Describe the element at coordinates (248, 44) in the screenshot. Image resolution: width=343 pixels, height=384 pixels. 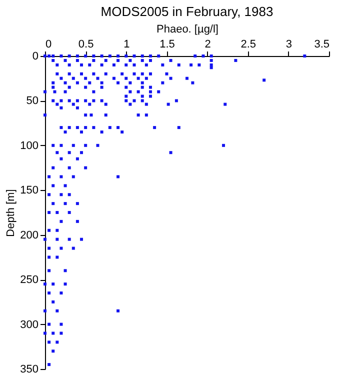
I see `x-tick-label: 2.5` at that location.